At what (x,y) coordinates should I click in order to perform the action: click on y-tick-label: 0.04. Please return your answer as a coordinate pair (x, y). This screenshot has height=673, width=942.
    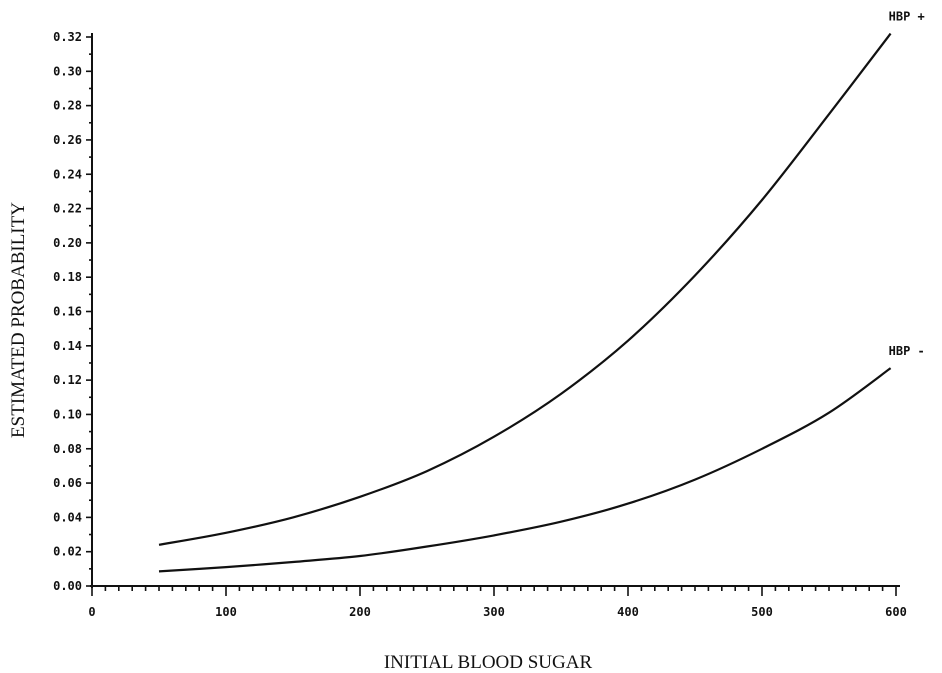
    Looking at the image, I should click on (67, 517).